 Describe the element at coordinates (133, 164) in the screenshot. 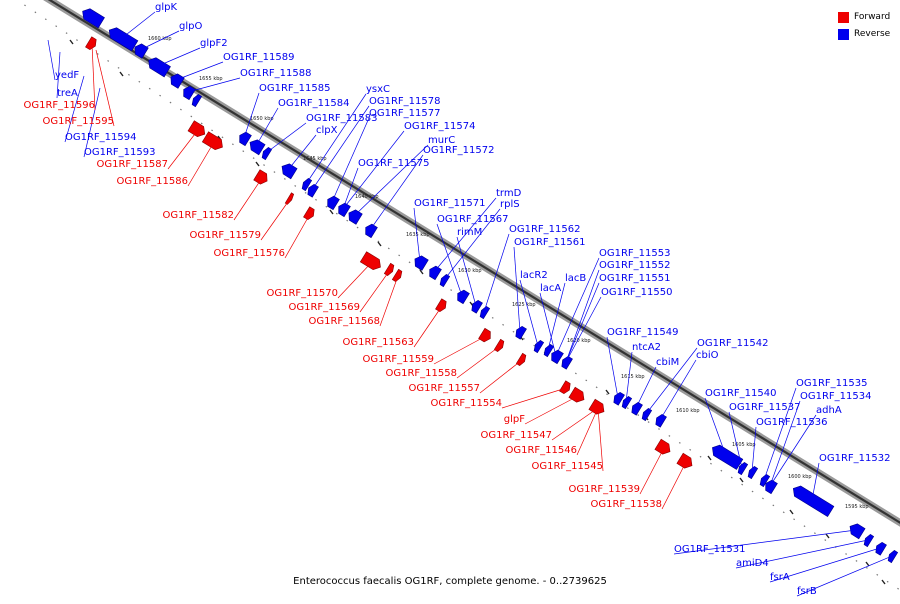

I see `gene-label: OG1RF_11587` at that location.